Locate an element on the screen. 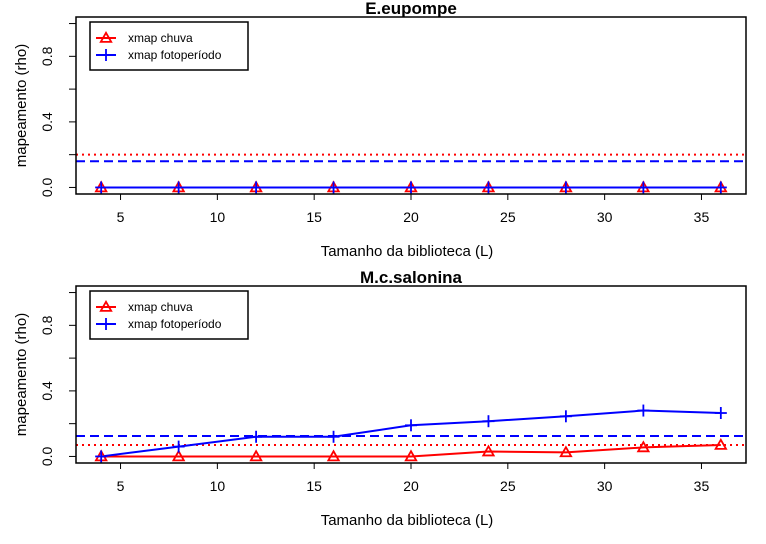 The image size is (766, 544). chart-title: M.c.salonina is located at coordinates (411, 277).